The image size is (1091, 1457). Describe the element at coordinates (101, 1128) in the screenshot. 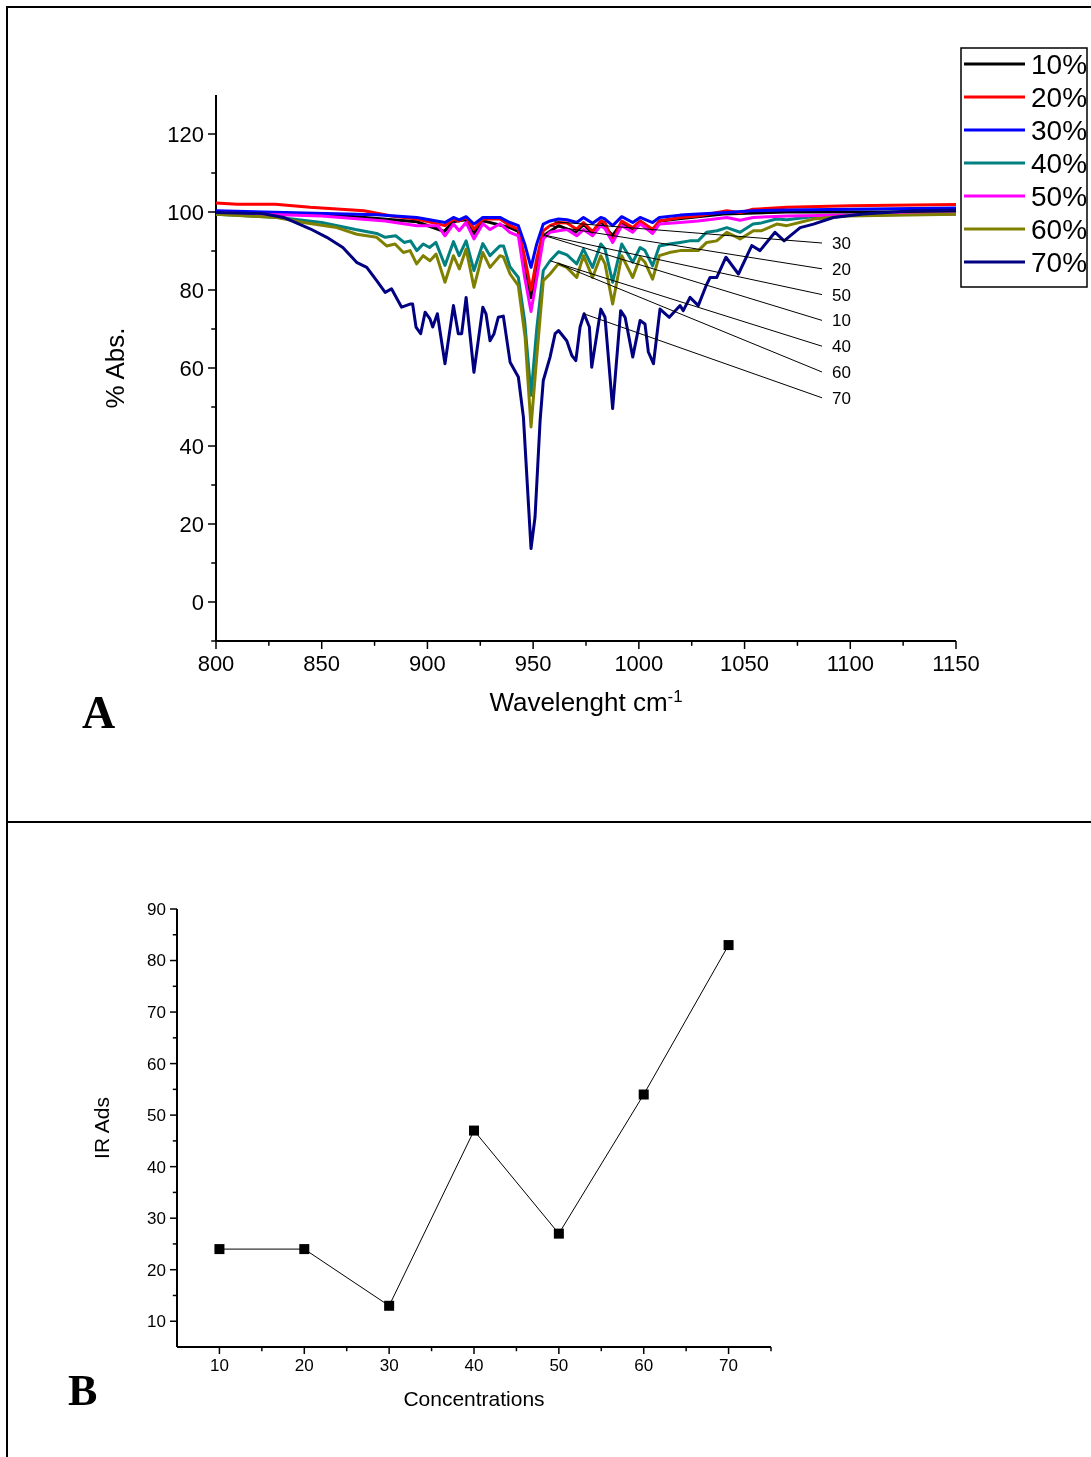

I see `y-axis-title: IR Ads` at that location.